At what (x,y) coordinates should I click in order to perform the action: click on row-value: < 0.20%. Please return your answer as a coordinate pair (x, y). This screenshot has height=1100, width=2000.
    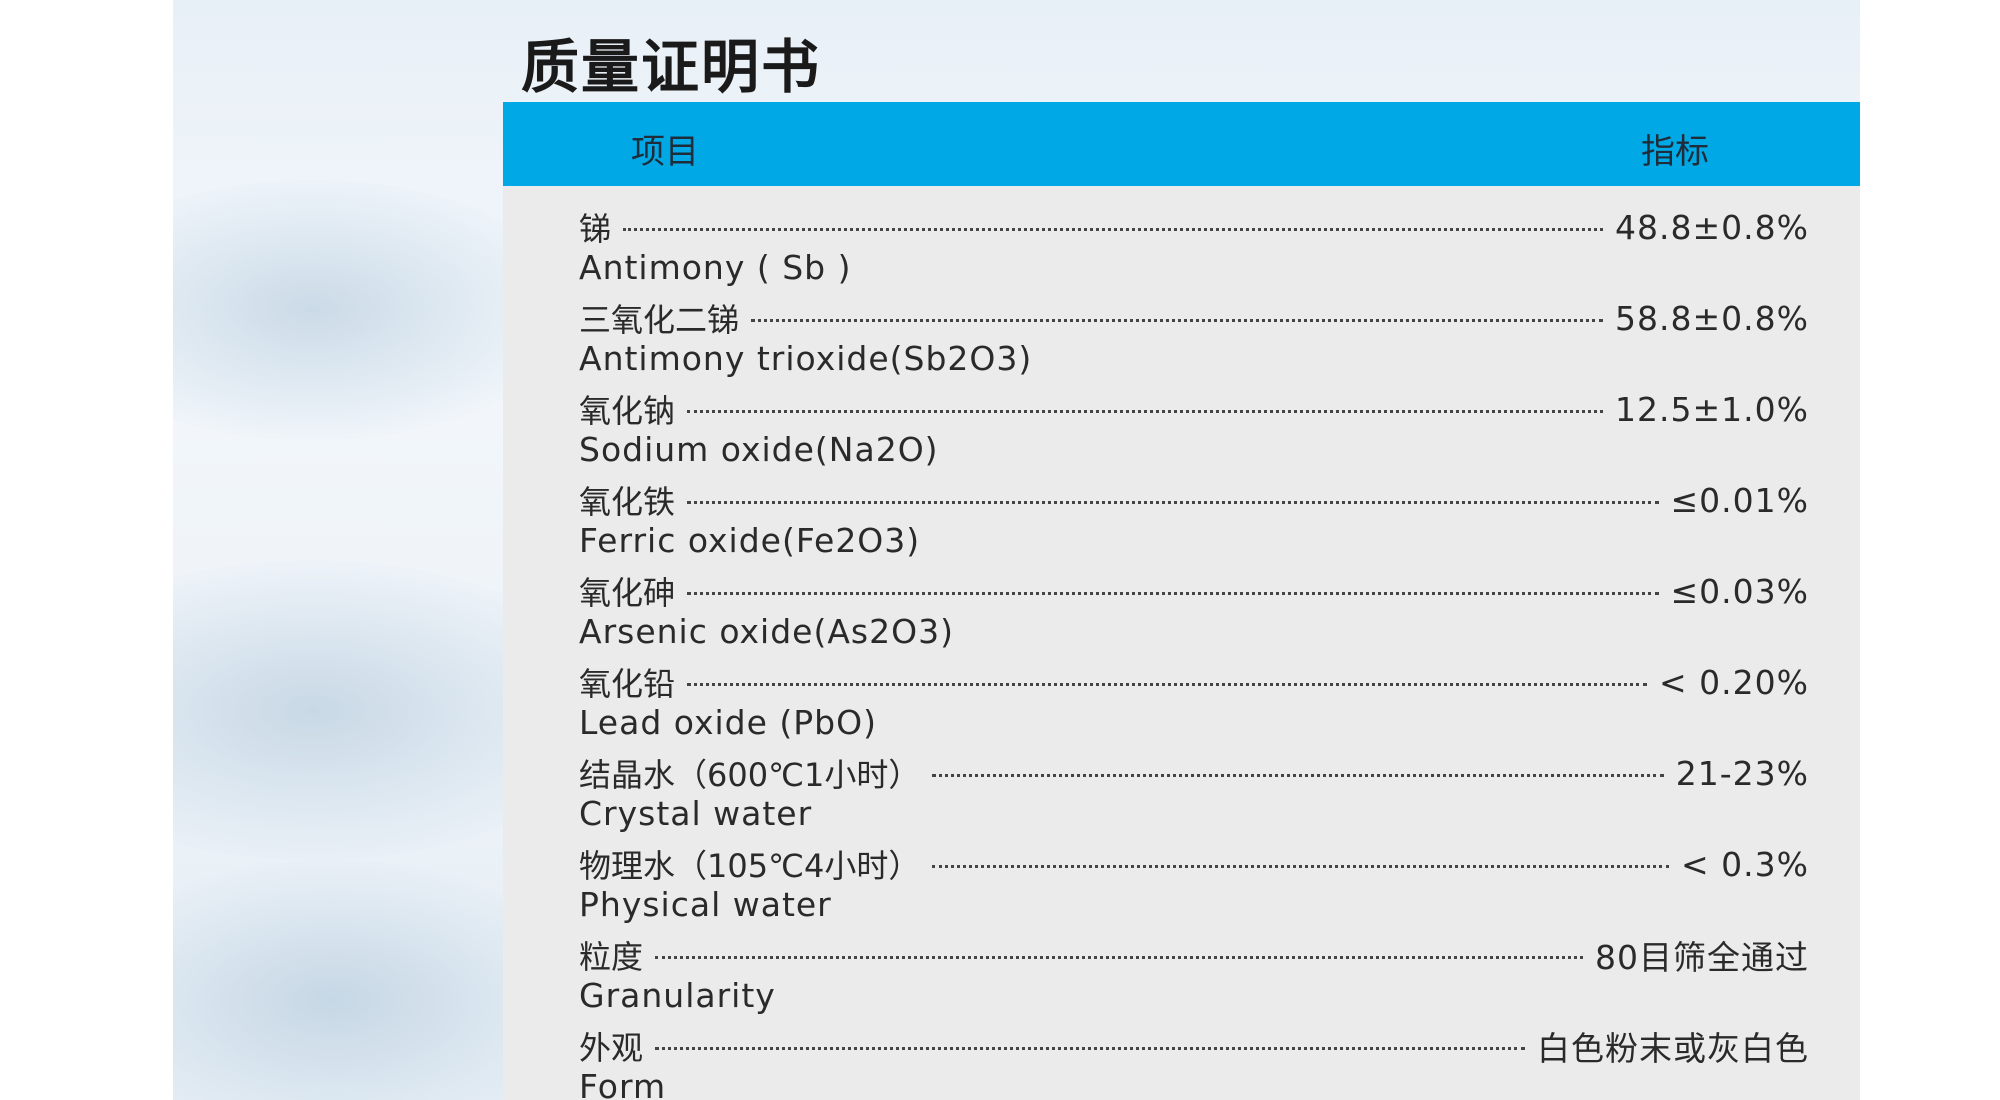
    Looking at the image, I should click on (1734, 682).